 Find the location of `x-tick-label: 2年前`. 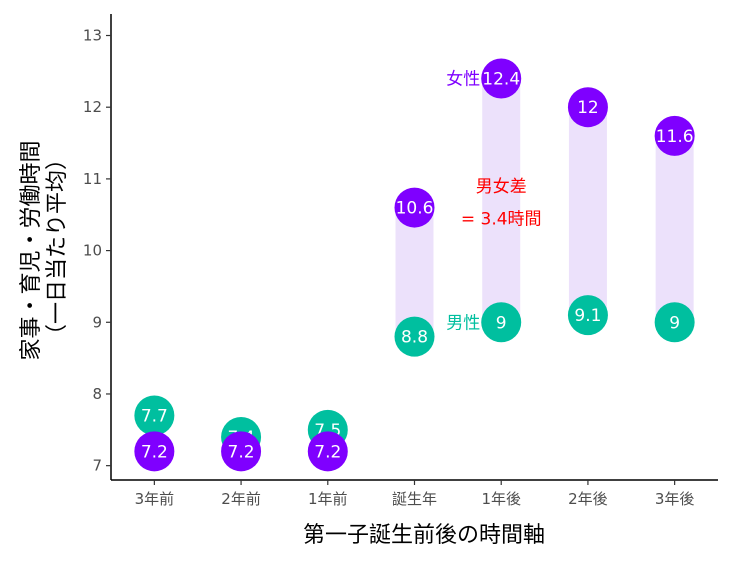

x-tick-label: 2年前 is located at coordinates (241, 499).